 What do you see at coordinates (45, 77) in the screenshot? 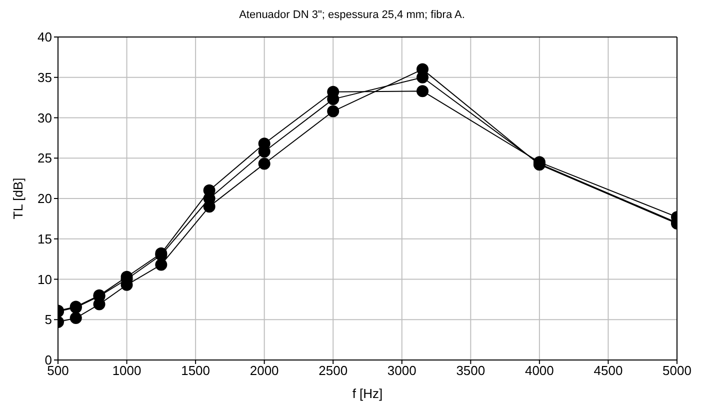
I see `y-tick-label: 35` at bounding box center [45, 77].